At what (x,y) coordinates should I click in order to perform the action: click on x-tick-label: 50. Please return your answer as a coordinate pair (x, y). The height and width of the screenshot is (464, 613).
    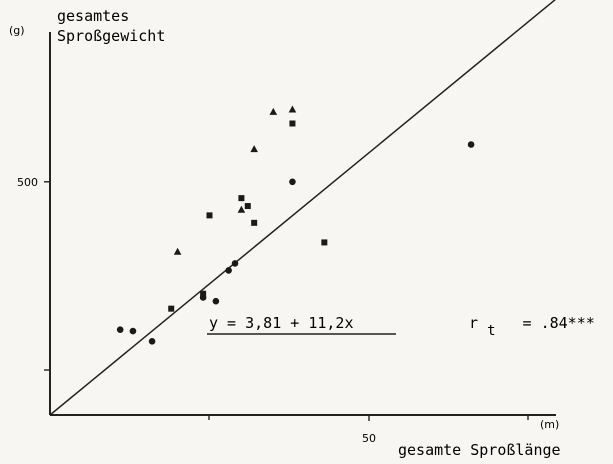
    Looking at the image, I should click on (369, 438).